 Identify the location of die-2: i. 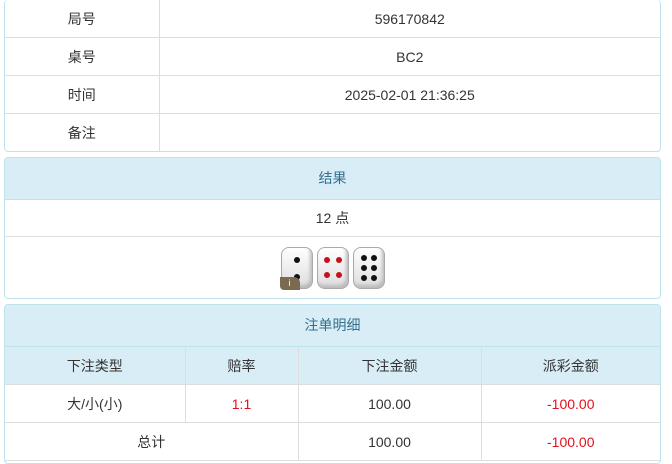
(296, 268).